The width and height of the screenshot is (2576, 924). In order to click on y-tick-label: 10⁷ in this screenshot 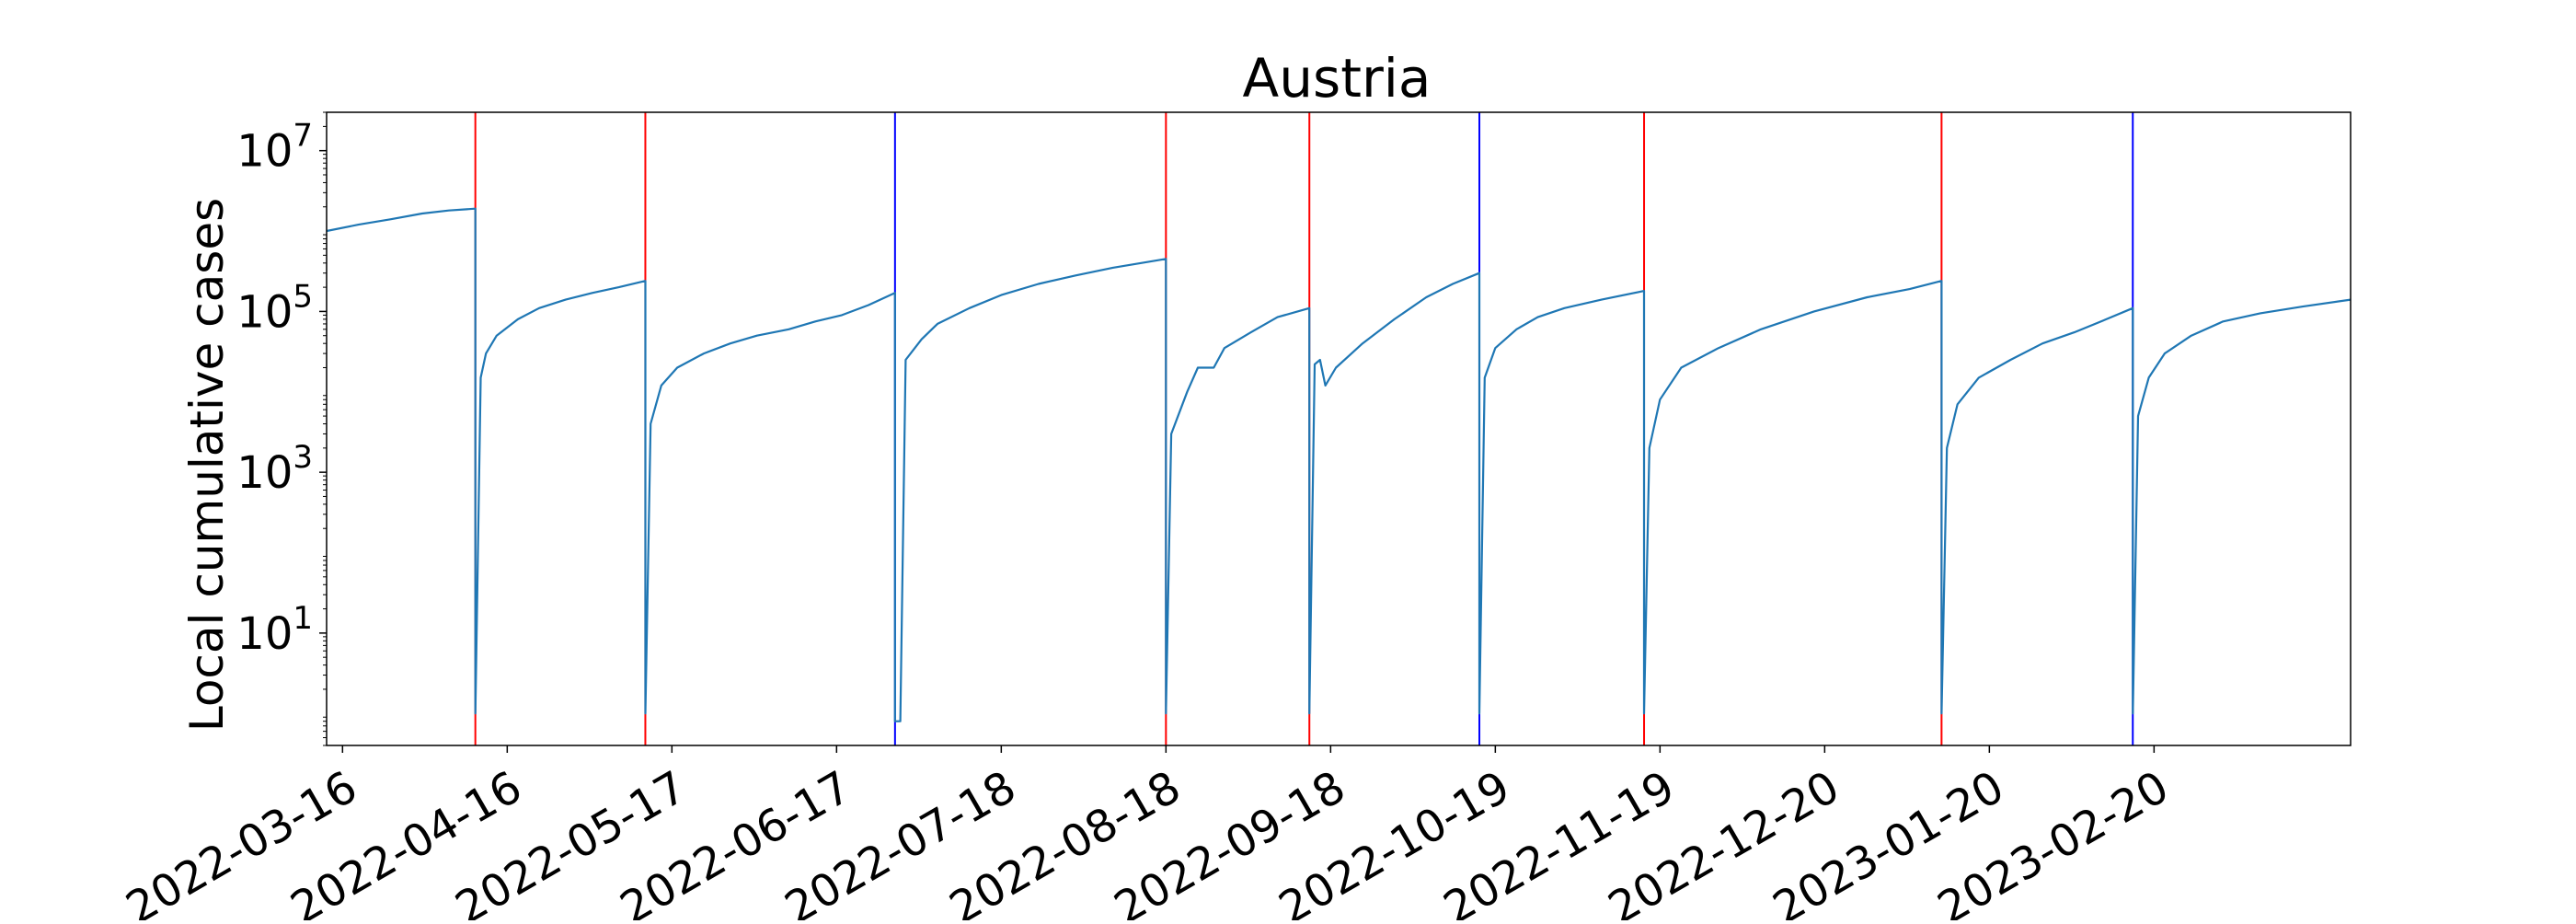, I will do `click(274, 148)`.